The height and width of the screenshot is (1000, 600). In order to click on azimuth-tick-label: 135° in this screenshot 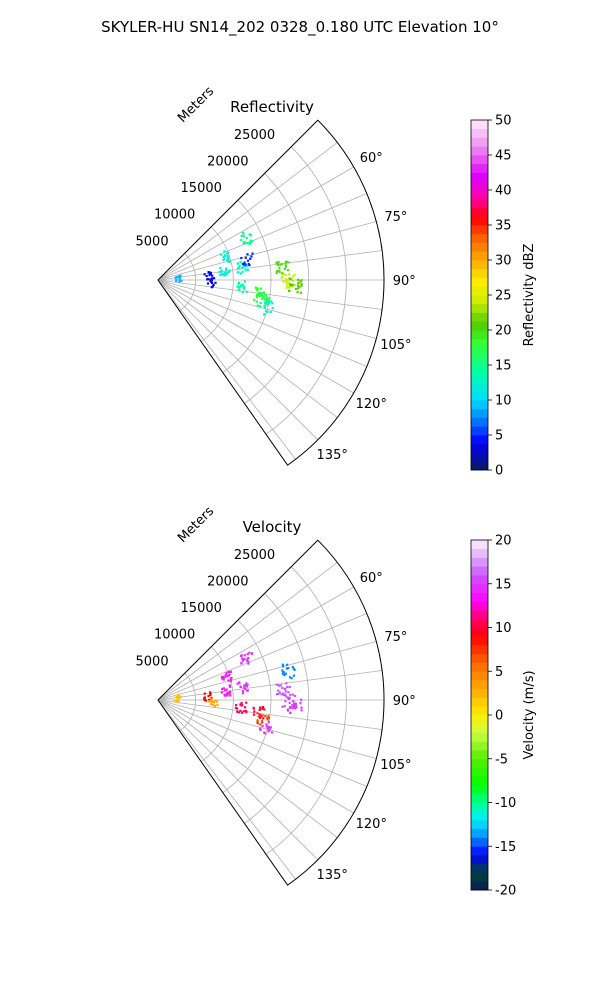, I will do `click(332, 455)`.